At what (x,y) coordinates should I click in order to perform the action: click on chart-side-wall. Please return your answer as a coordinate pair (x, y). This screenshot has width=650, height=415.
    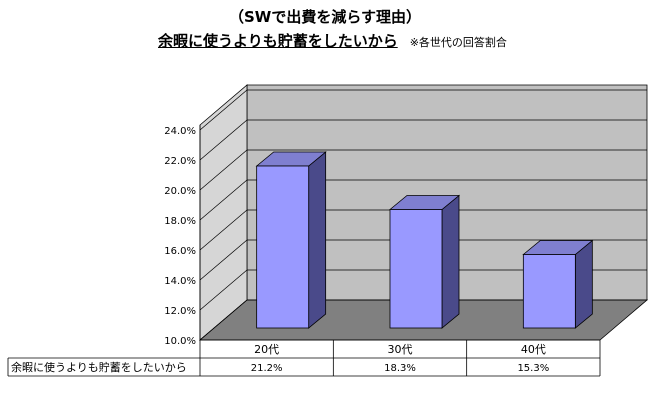
    Looking at the image, I should click on (223, 212).